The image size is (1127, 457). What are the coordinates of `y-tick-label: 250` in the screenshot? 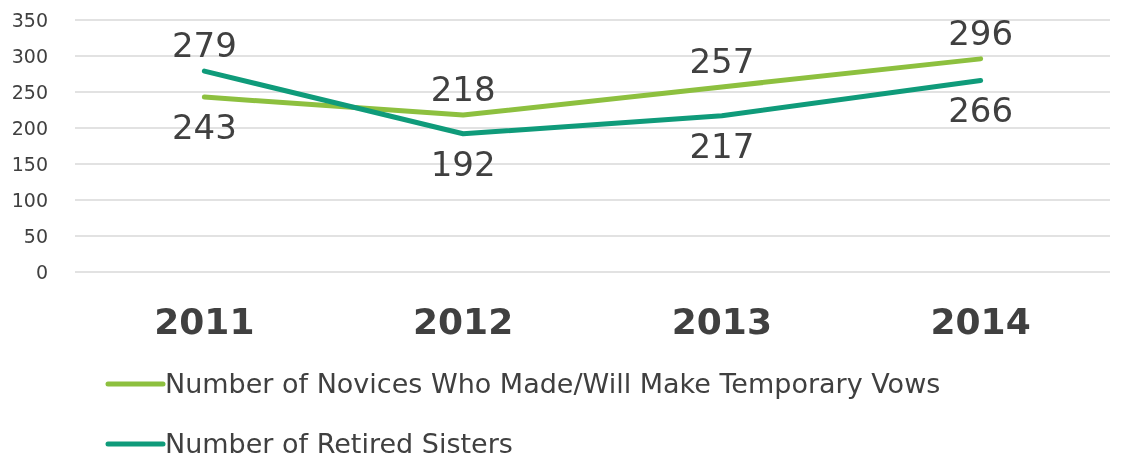 It's located at (29, 91).